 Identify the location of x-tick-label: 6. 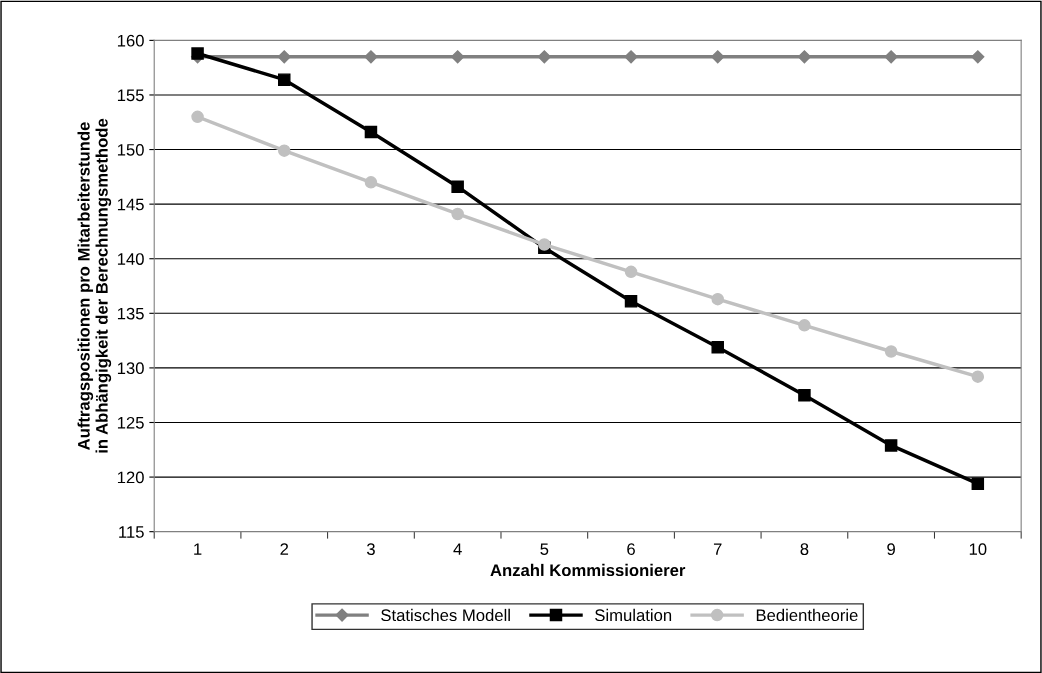
(631, 549).